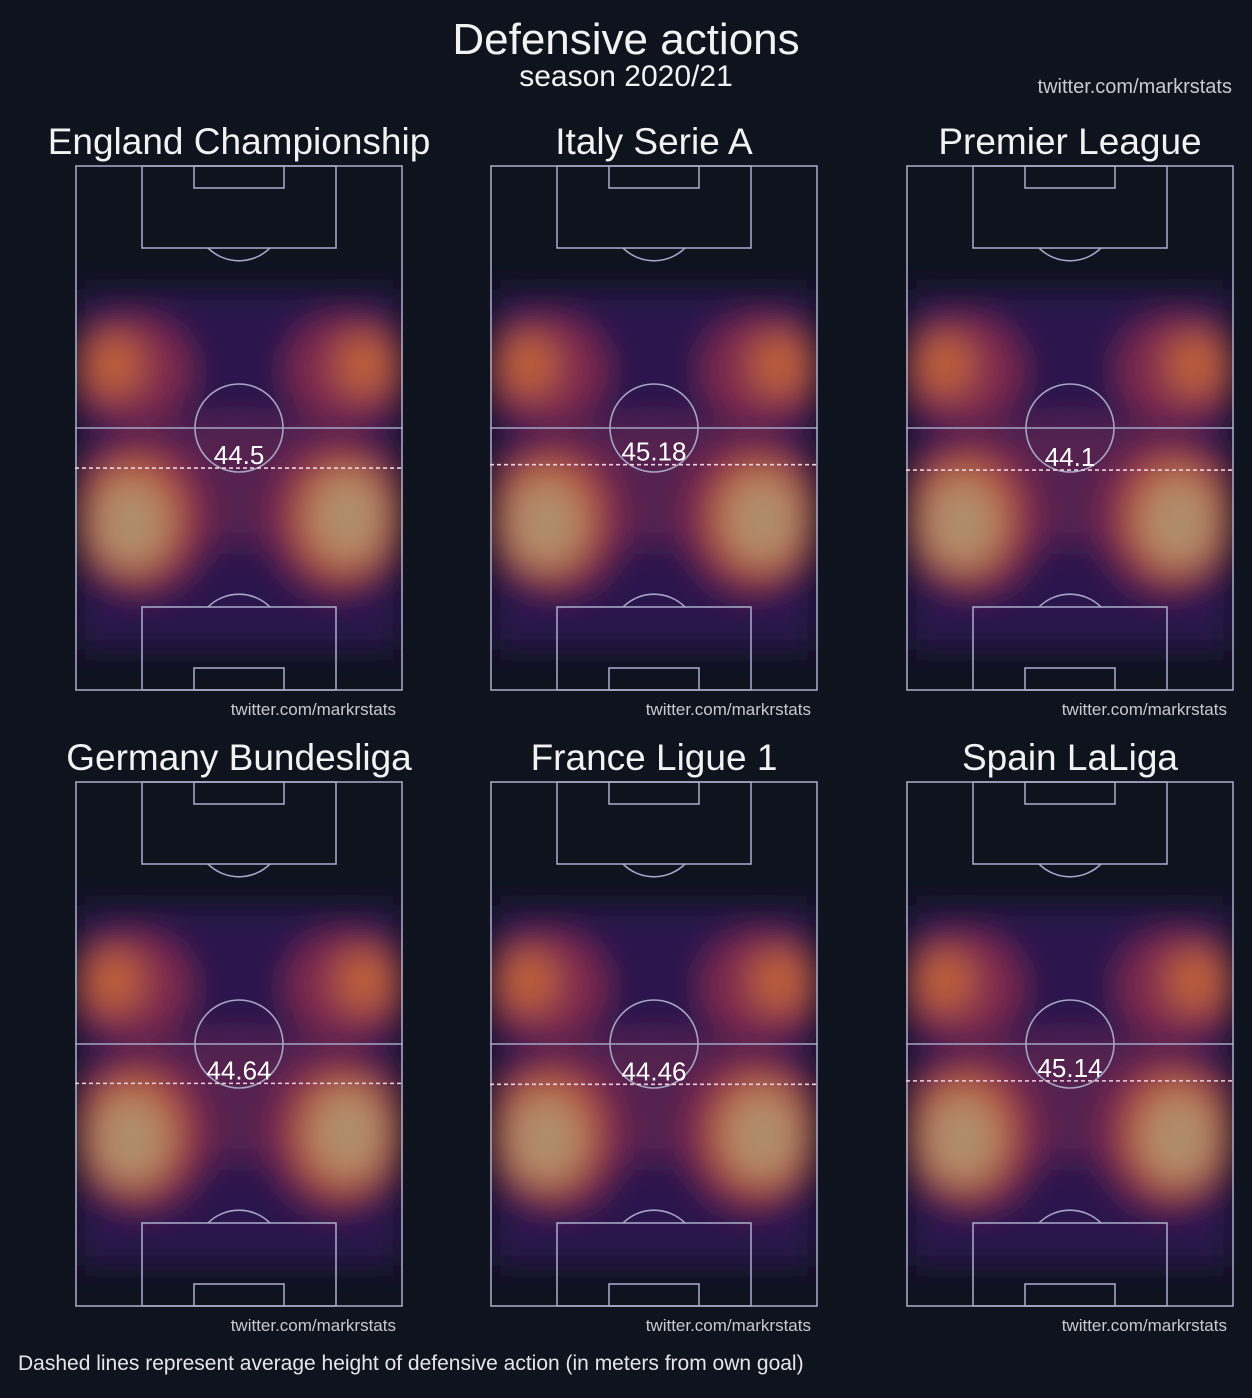  I want to click on panel-title: Spain LaLiga, so click(1070, 757).